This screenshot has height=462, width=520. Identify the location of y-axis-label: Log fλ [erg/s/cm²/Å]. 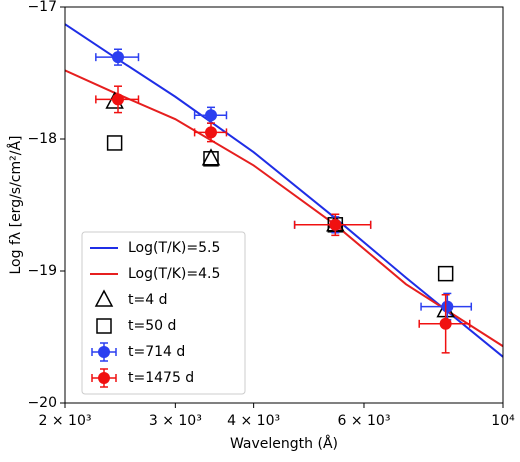
(15, 204).